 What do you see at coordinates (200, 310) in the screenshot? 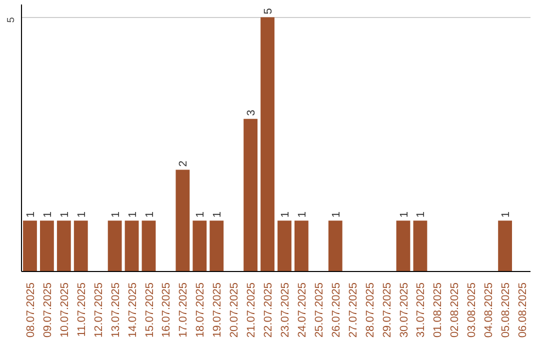
I see `x-tick-label: 18.07.2025` at bounding box center [200, 310].